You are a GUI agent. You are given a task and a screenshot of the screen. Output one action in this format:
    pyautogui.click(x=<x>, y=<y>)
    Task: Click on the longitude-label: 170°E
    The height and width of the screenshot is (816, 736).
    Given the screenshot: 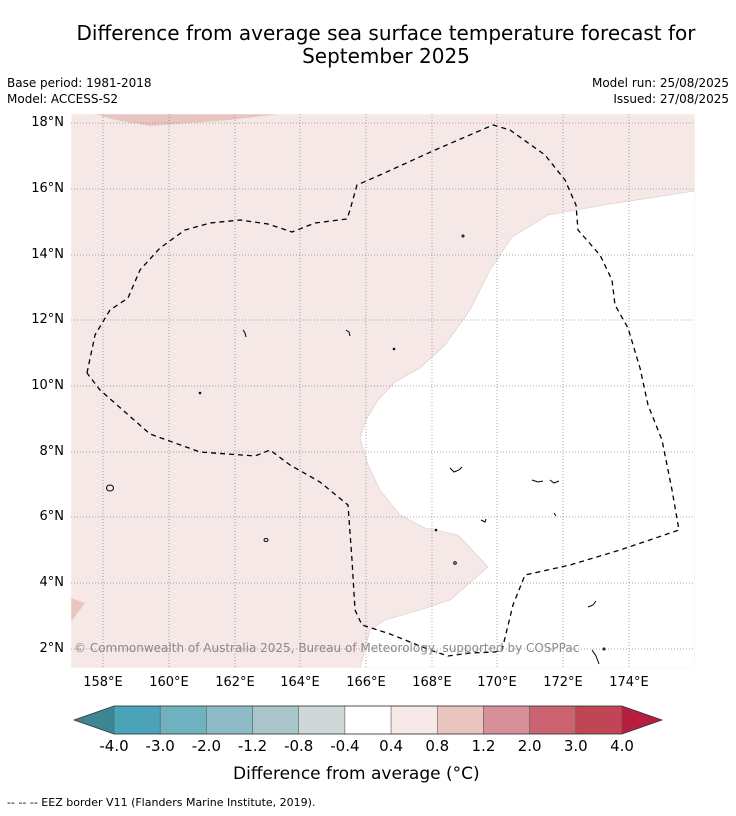 What is the action you would take?
    pyautogui.click(x=497, y=682)
    